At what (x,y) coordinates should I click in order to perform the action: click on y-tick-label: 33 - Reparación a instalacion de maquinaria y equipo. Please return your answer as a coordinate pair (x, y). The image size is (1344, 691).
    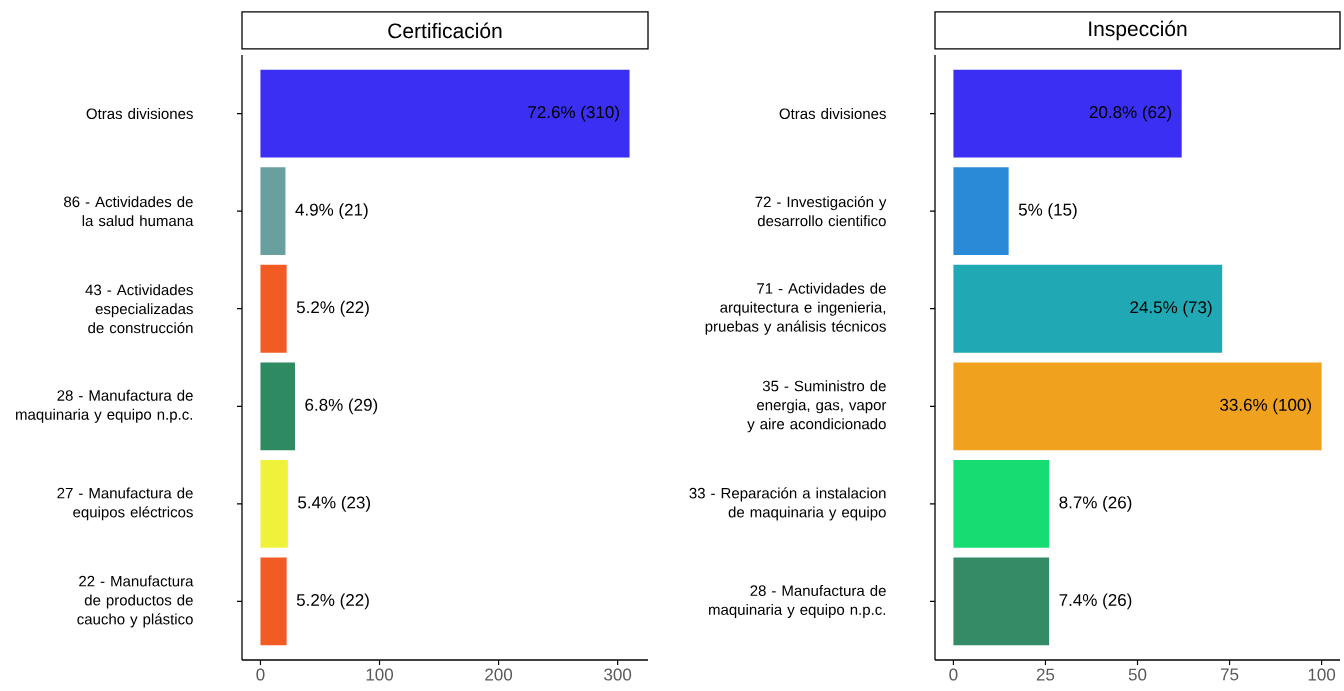
    Looking at the image, I should click on (787, 504).